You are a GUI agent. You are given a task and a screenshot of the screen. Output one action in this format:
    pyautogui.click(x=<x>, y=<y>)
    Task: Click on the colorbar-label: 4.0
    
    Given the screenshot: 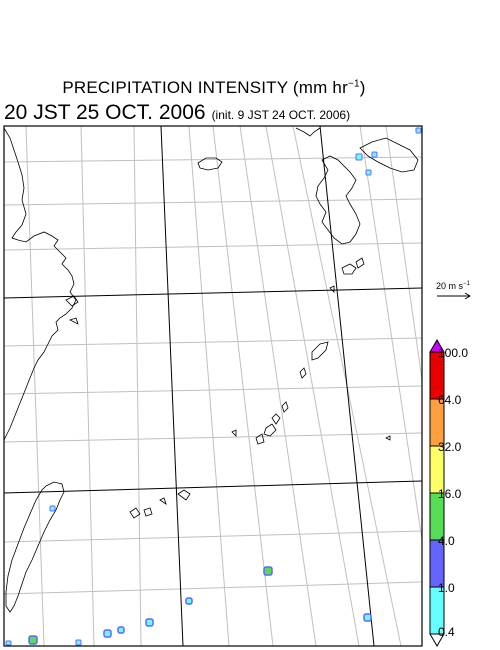 What is the action you would take?
    pyautogui.click(x=446, y=541)
    